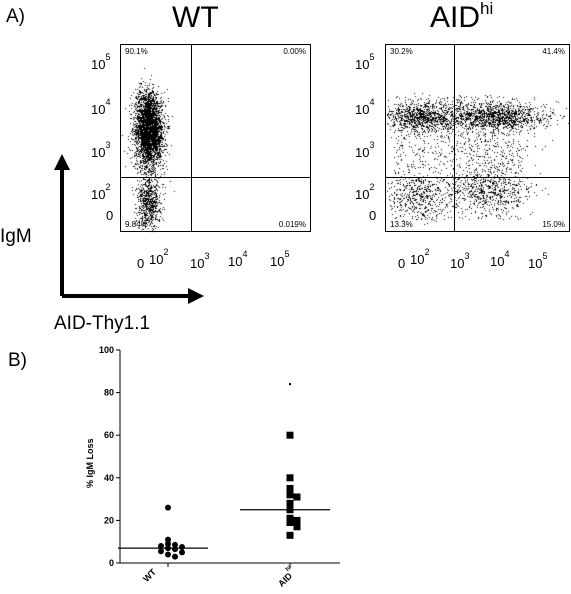  I want to click on thy-axis-label: AID-Thy1.1, so click(102, 323).